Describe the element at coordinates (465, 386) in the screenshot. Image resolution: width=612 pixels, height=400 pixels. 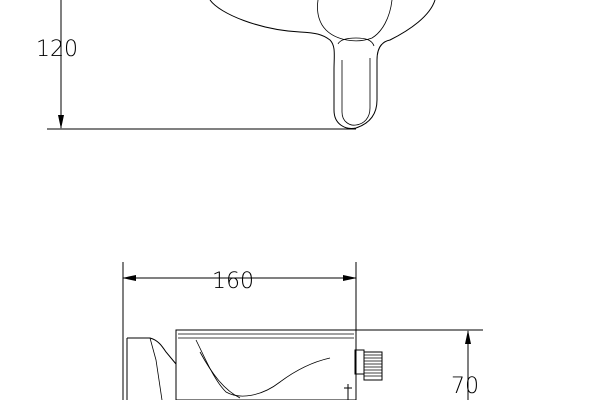
I see `height-dimension-label-bottom: 70` at that location.